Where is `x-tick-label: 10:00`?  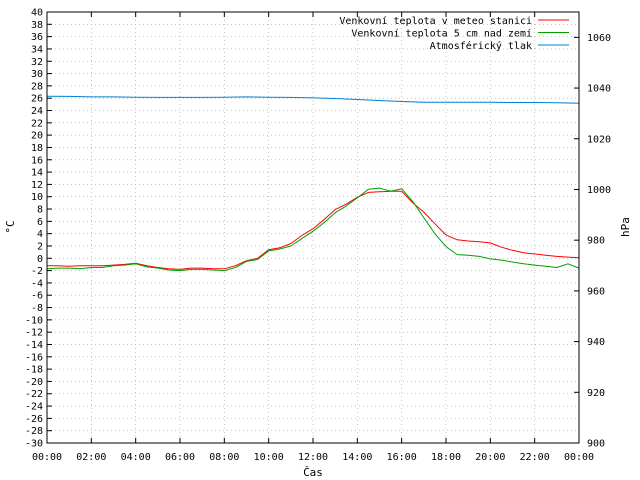 x-tick-label: 10:00 is located at coordinates (269, 457).